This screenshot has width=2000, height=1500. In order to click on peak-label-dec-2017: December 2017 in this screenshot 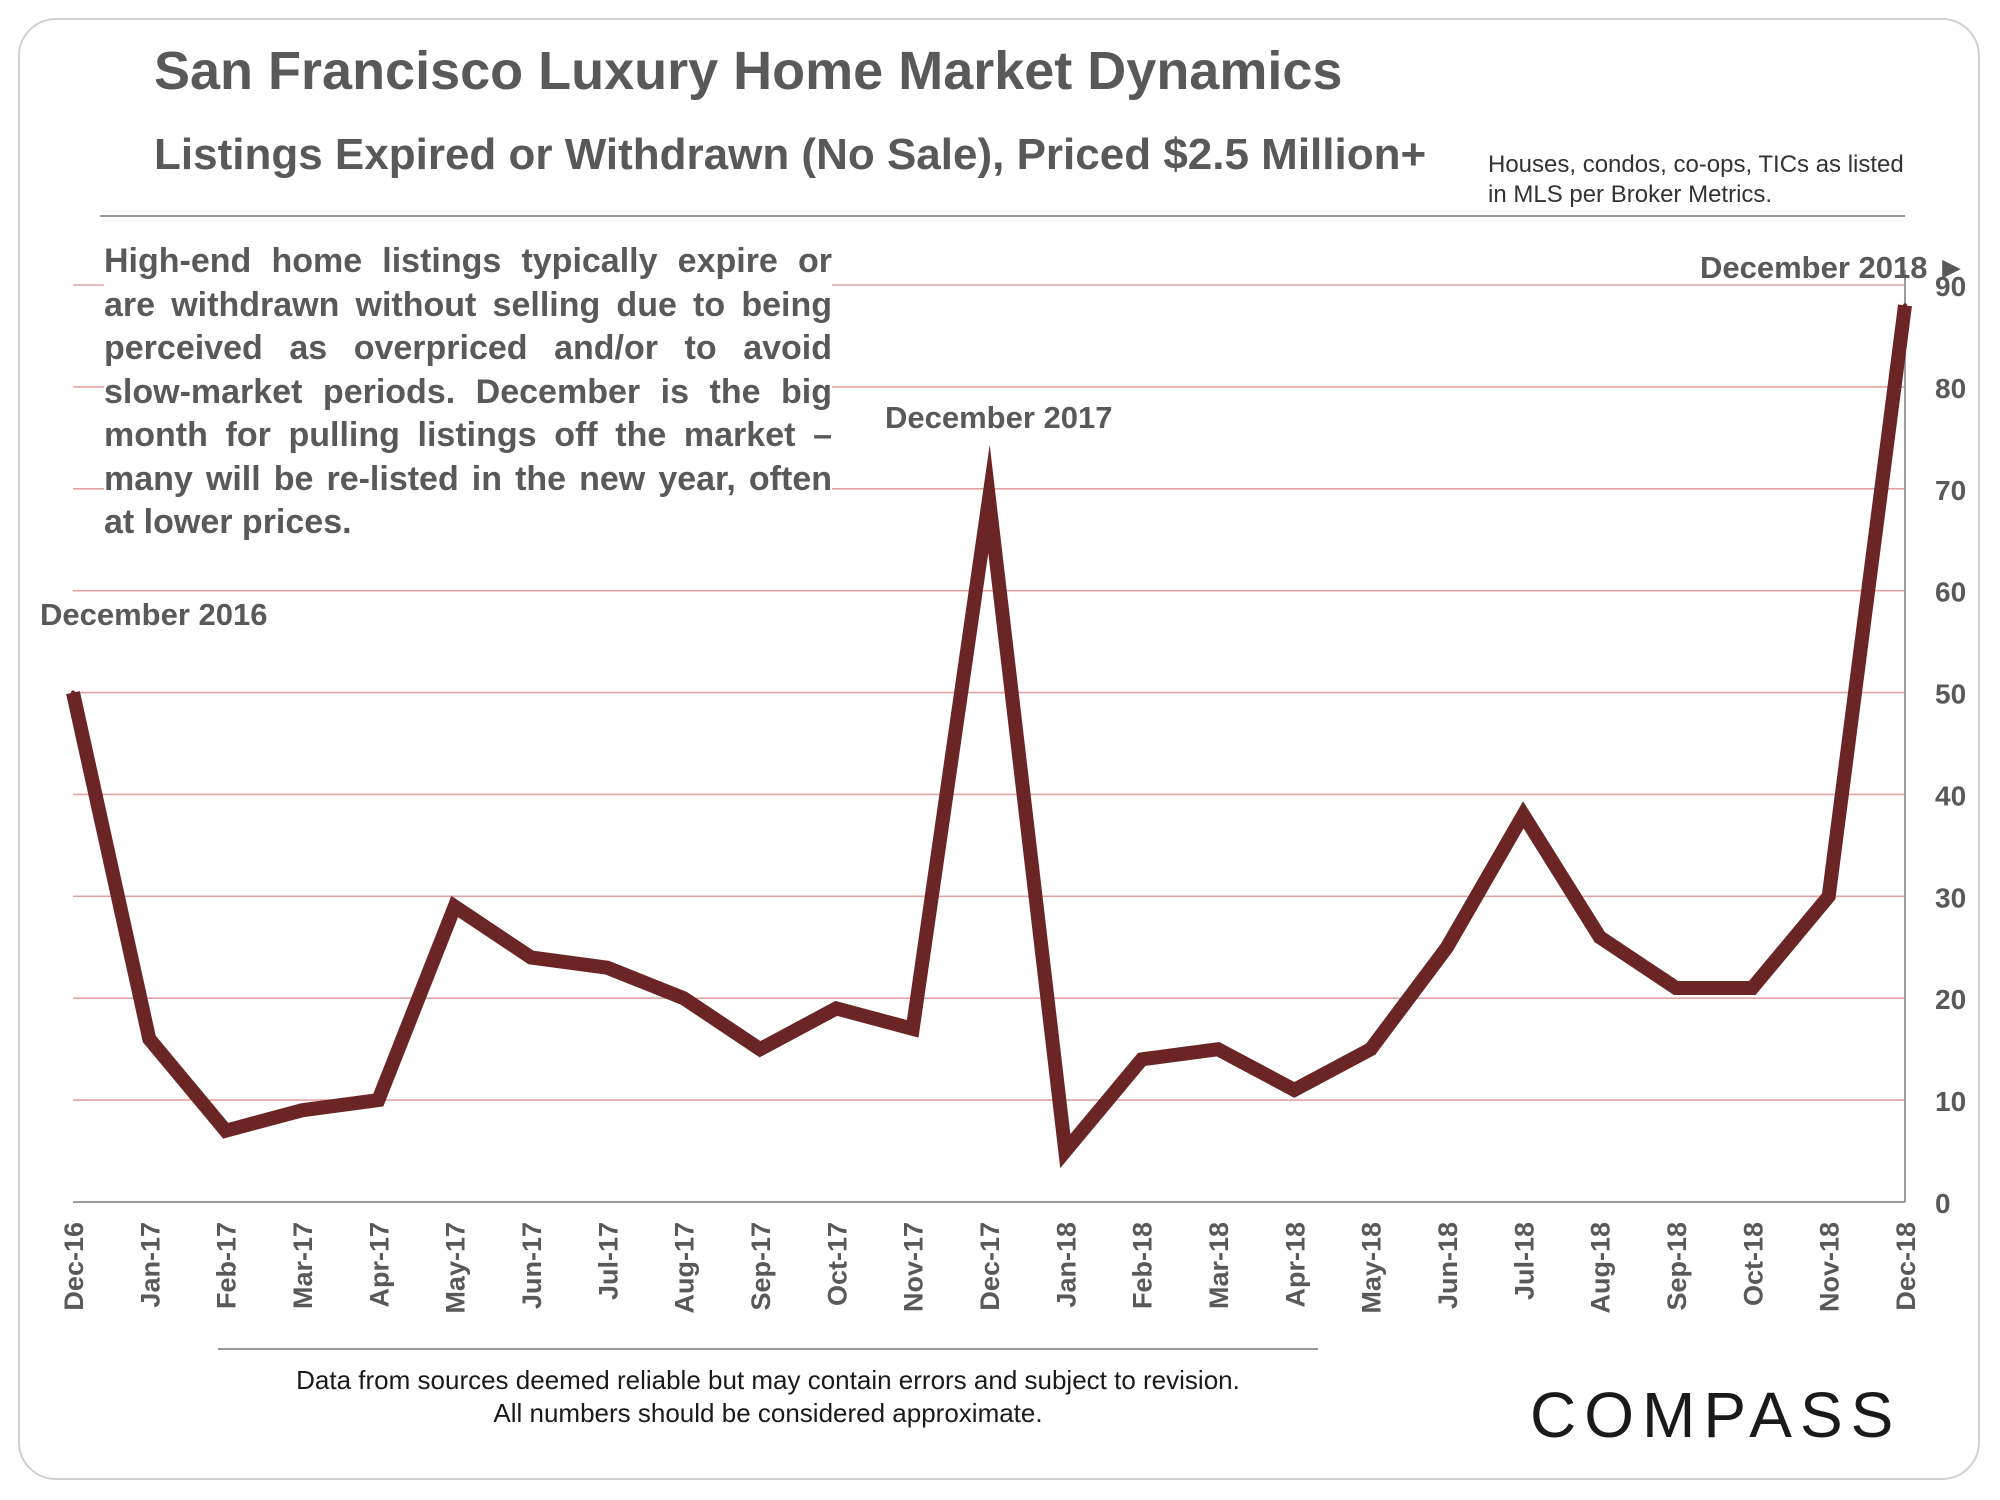, I will do `click(999, 417)`.